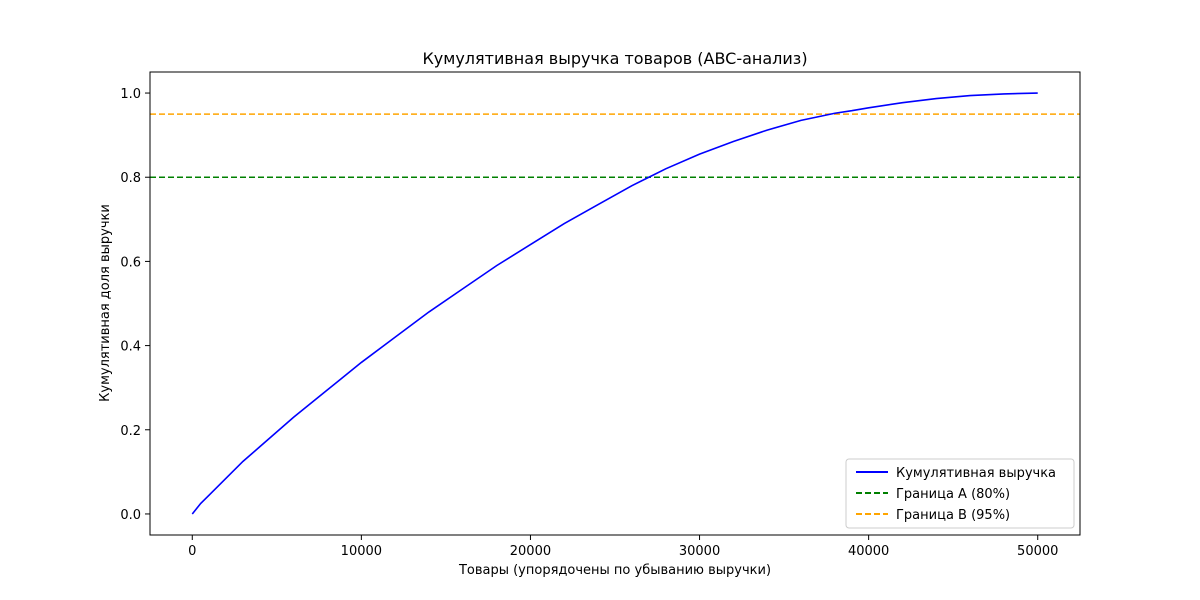 Image resolution: width=1200 pixels, height=600 pixels. I want to click on y-tick-label: 0.8, so click(130, 178).